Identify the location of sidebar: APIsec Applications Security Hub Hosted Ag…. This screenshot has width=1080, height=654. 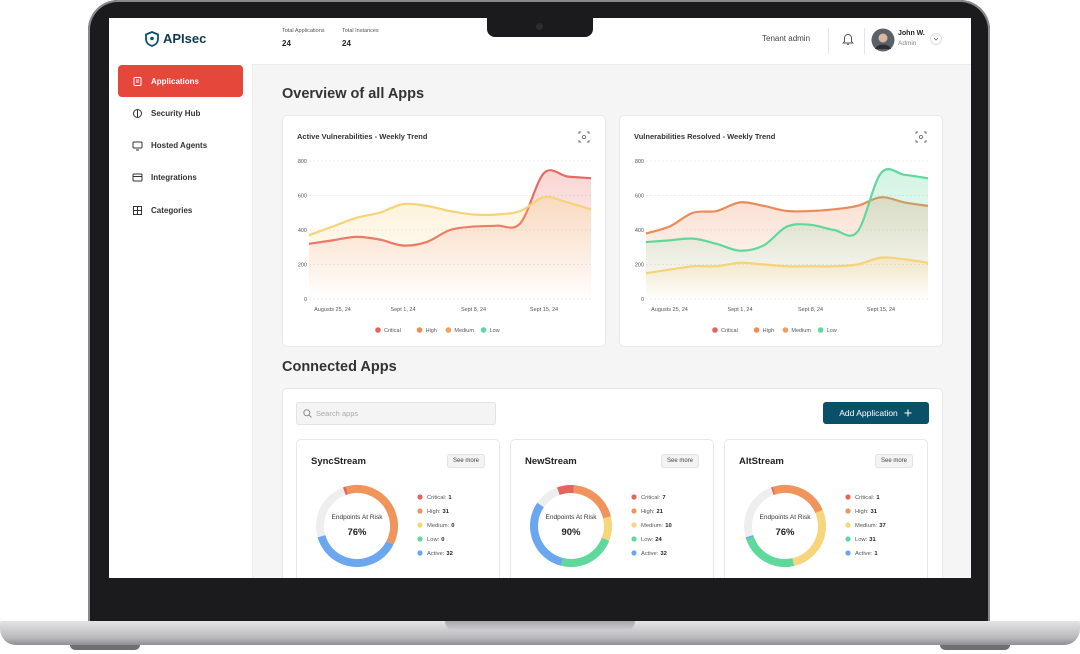
(181, 298).